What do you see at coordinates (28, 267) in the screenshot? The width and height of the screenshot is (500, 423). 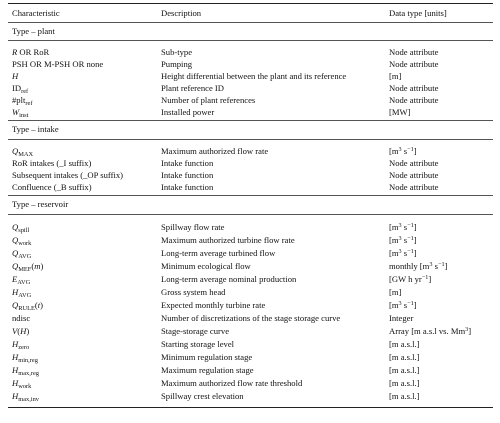 I see `char-q-mef: QMEF(m)` at bounding box center [28, 267].